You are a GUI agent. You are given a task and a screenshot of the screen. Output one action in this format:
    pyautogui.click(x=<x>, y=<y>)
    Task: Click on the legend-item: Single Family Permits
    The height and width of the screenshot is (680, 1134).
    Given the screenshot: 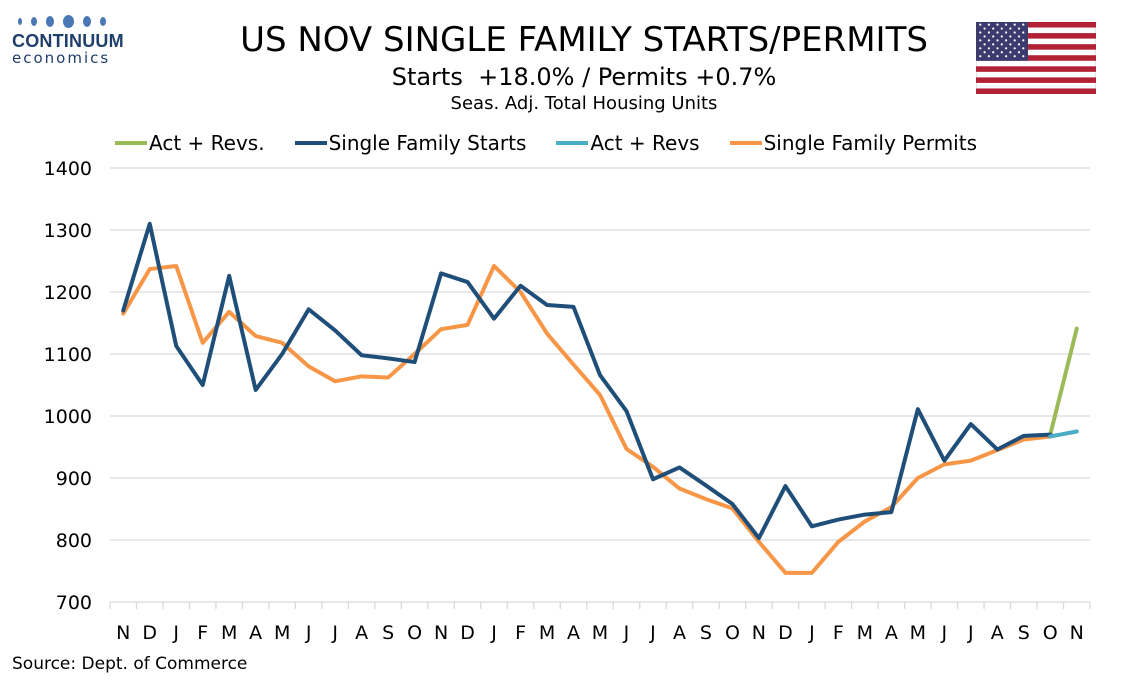 What is the action you would take?
    pyautogui.click(x=853, y=143)
    